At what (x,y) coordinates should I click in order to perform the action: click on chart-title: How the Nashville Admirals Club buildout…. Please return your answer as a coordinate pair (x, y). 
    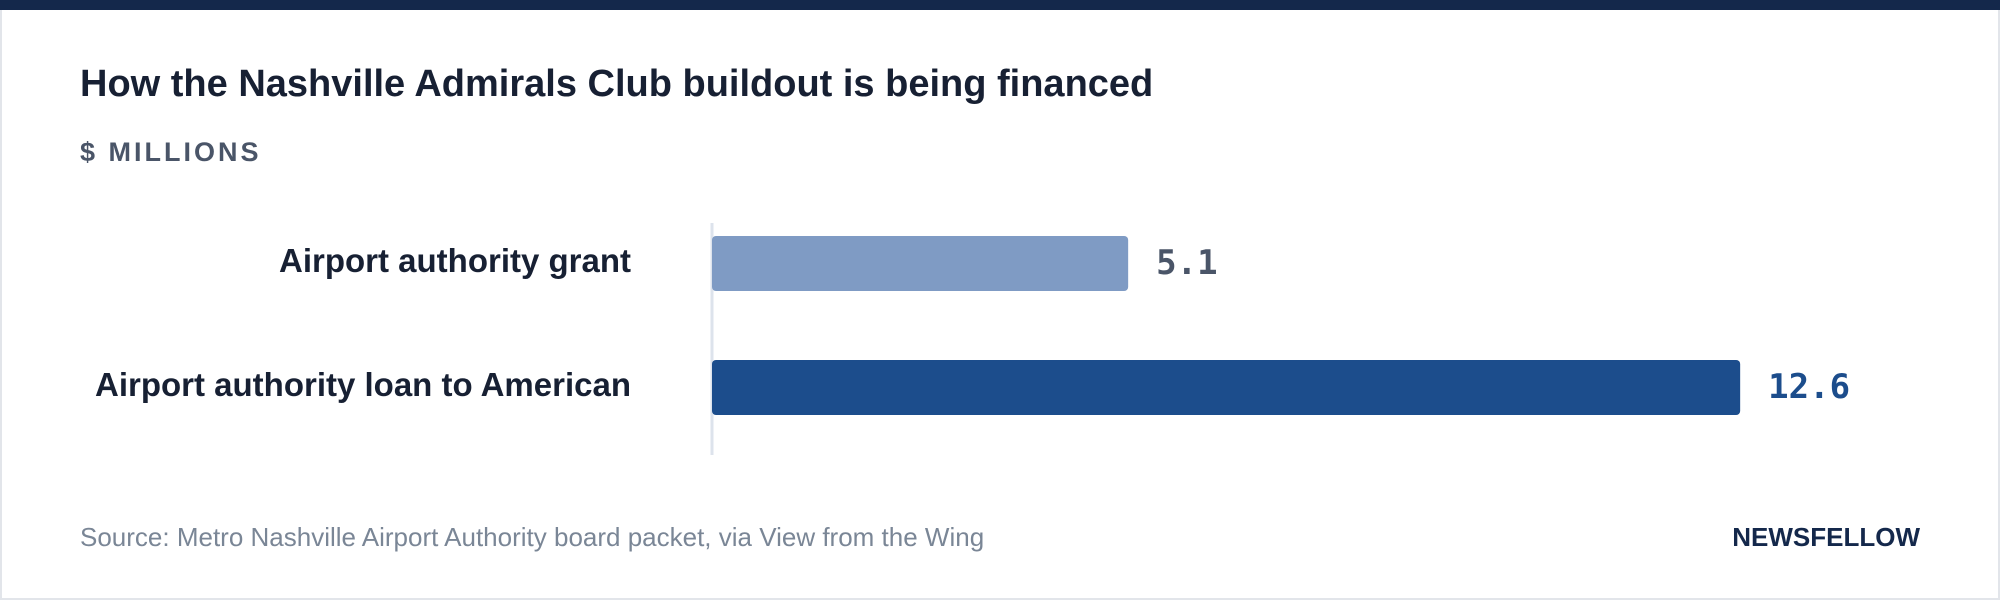
    Looking at the image, I should click on (616, 84).